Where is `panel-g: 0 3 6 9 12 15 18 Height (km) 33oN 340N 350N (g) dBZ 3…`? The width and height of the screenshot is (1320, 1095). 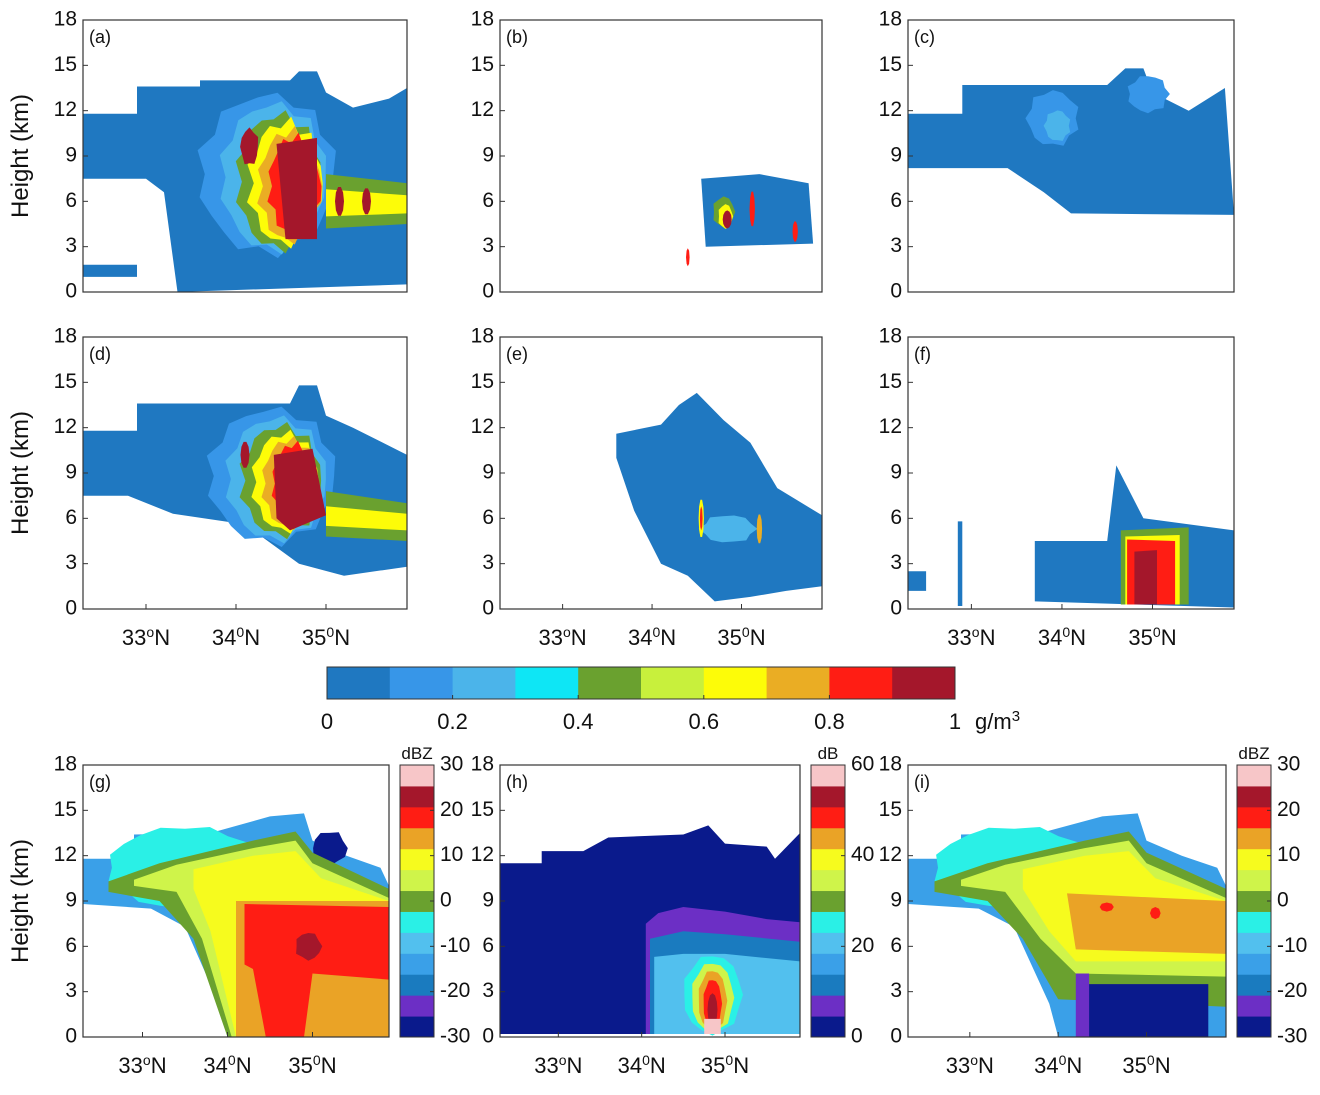 panel-g: 0 3 6 9 12 15 18 Height (km) 33oN 340N 350N (g) dBZ 3… is located at coordinates (238, 911).